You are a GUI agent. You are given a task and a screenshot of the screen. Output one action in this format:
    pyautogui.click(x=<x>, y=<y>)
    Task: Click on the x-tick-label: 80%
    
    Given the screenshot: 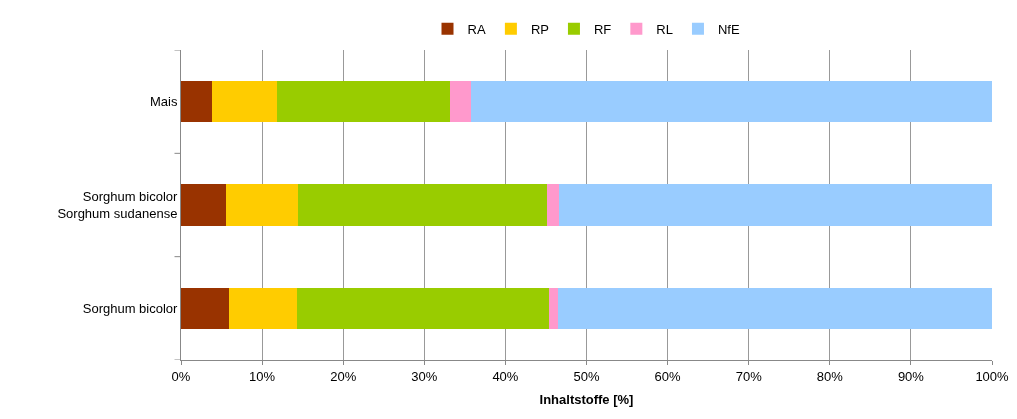 What is the action you would take?
    pyautogui.click(x=830, y=376)
    